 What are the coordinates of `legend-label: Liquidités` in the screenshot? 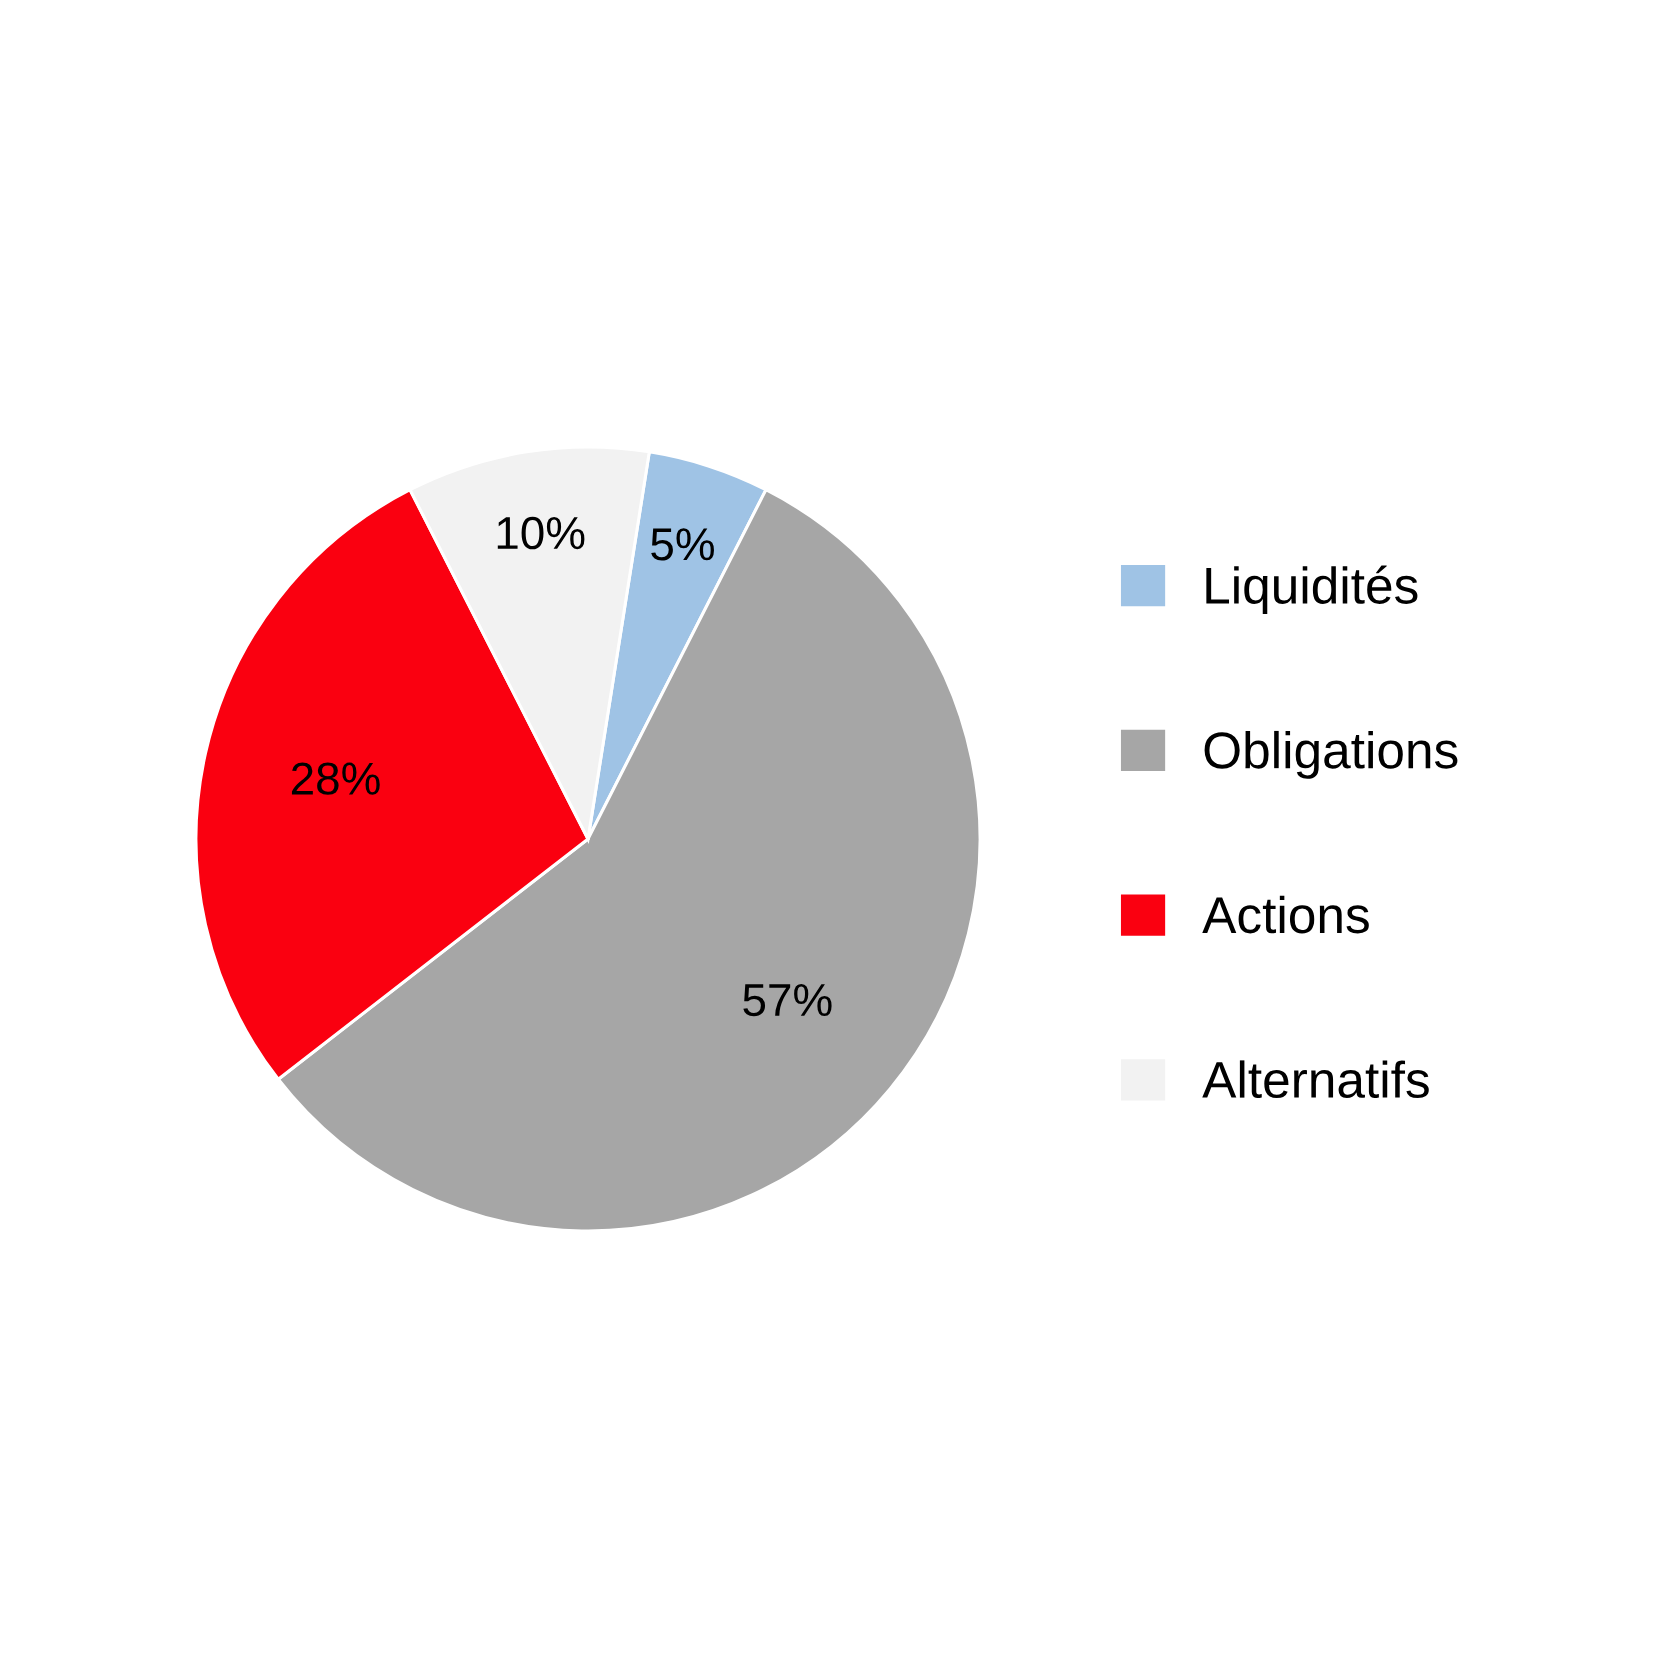 It's located at (1312, 590).